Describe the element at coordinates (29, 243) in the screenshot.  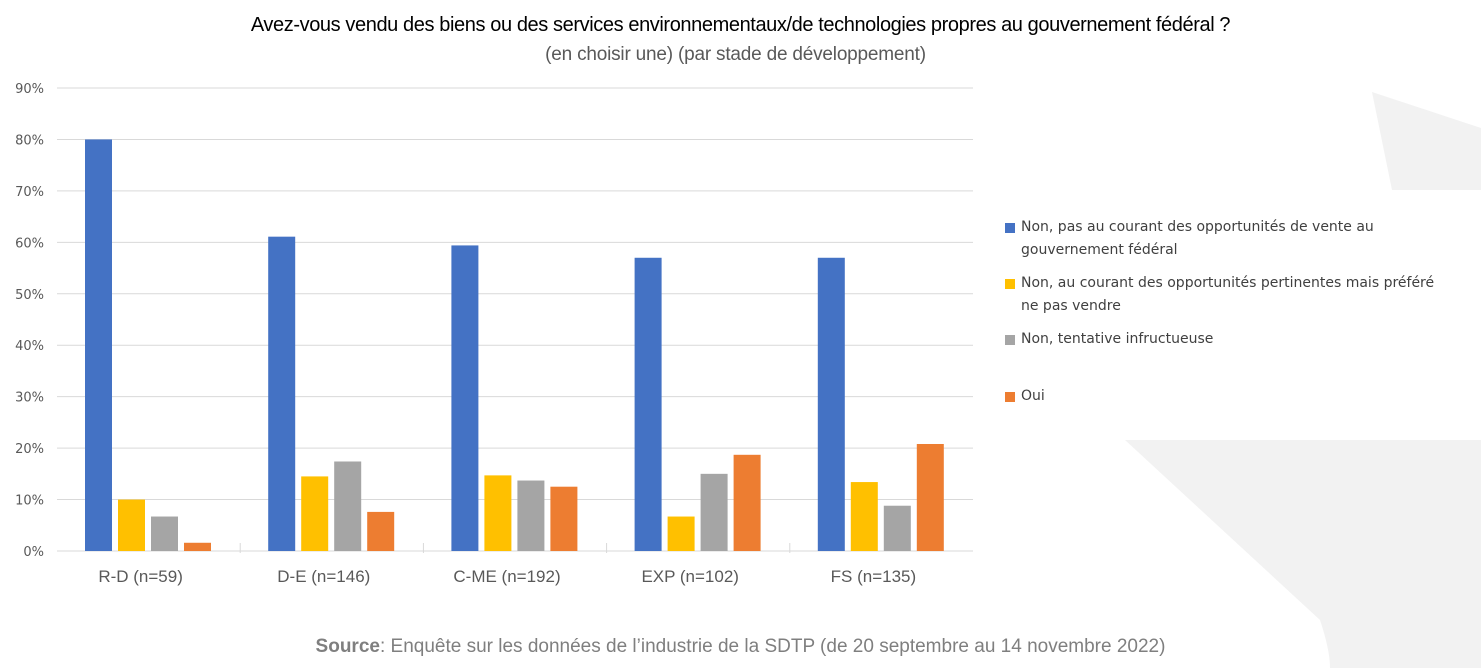
I see `y-tick-label: 60%` at that location.